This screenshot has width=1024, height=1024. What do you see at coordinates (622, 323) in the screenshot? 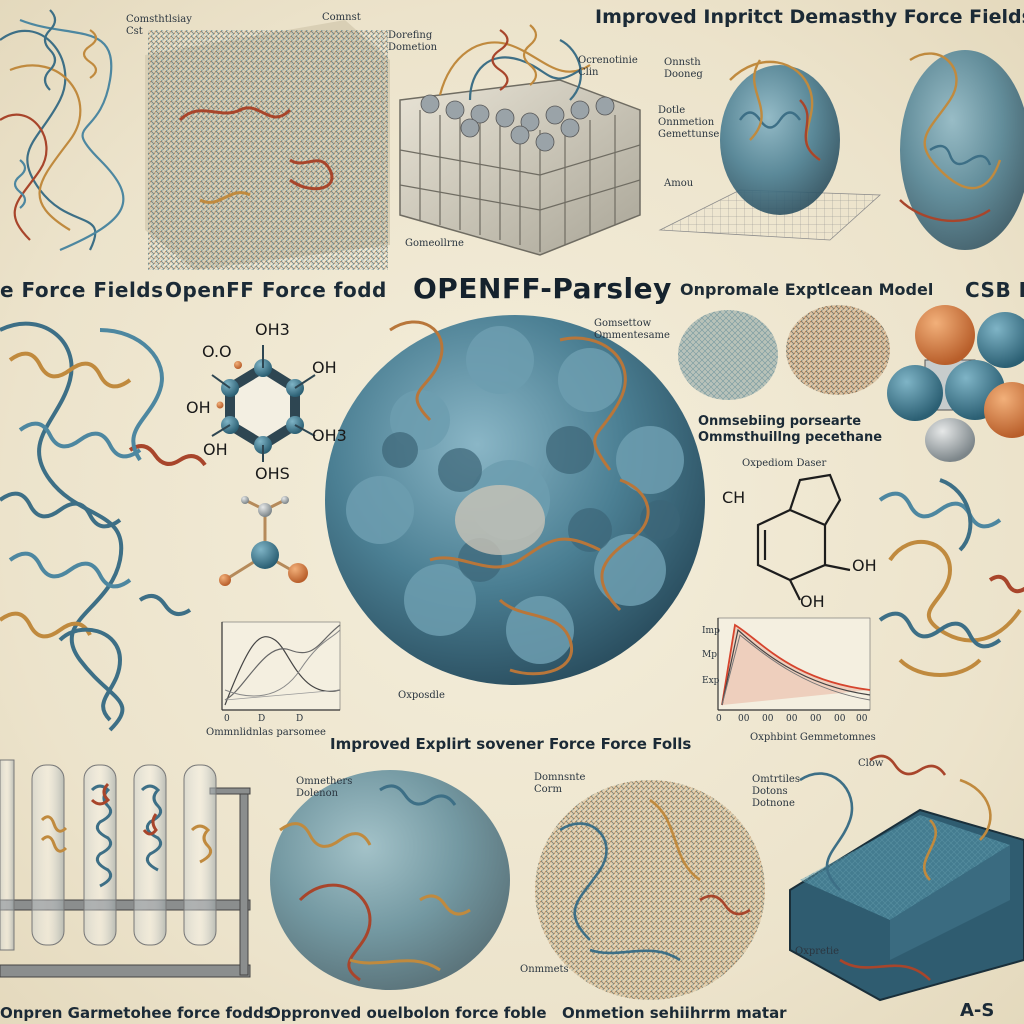
I see `annotation: Gomsettow` at bounding box center [622, 323].